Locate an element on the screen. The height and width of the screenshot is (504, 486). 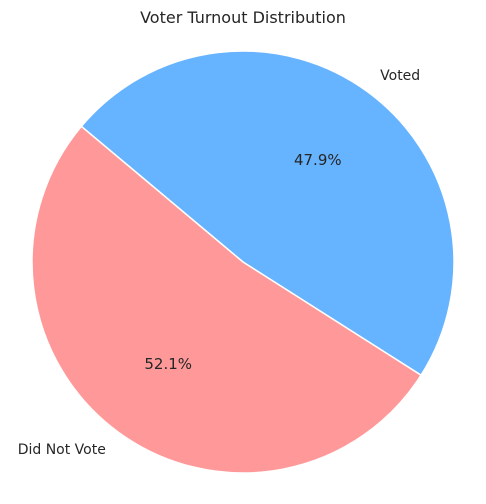
slice-label-did-not-vote: Did Not Vote is located at coordinates (62, 450).